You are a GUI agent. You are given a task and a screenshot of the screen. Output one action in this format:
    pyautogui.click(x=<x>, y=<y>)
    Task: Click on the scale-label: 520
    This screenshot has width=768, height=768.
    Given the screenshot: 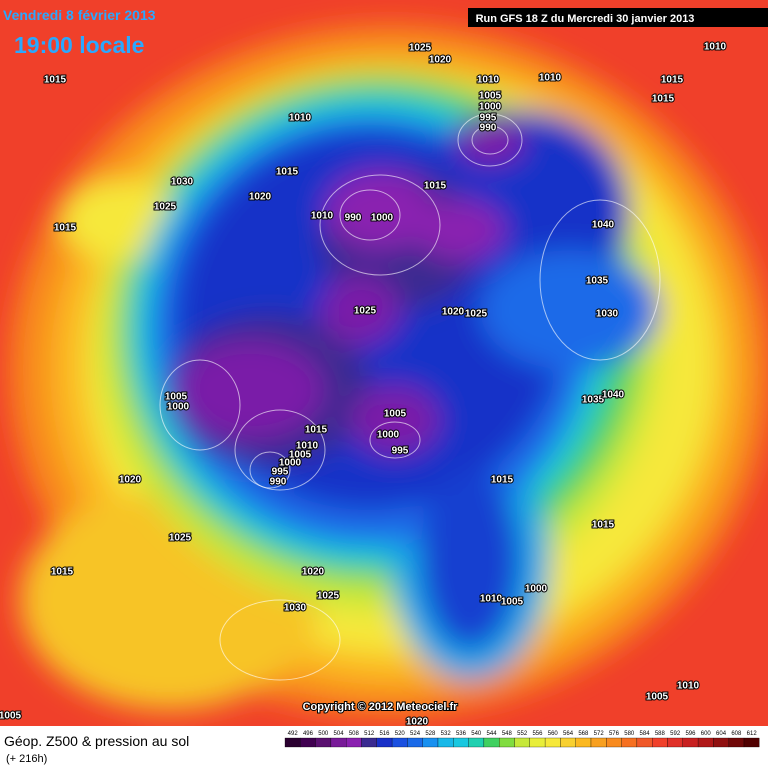 What is the action you would take?
    pyautogui.click(x=400, y=734)
    